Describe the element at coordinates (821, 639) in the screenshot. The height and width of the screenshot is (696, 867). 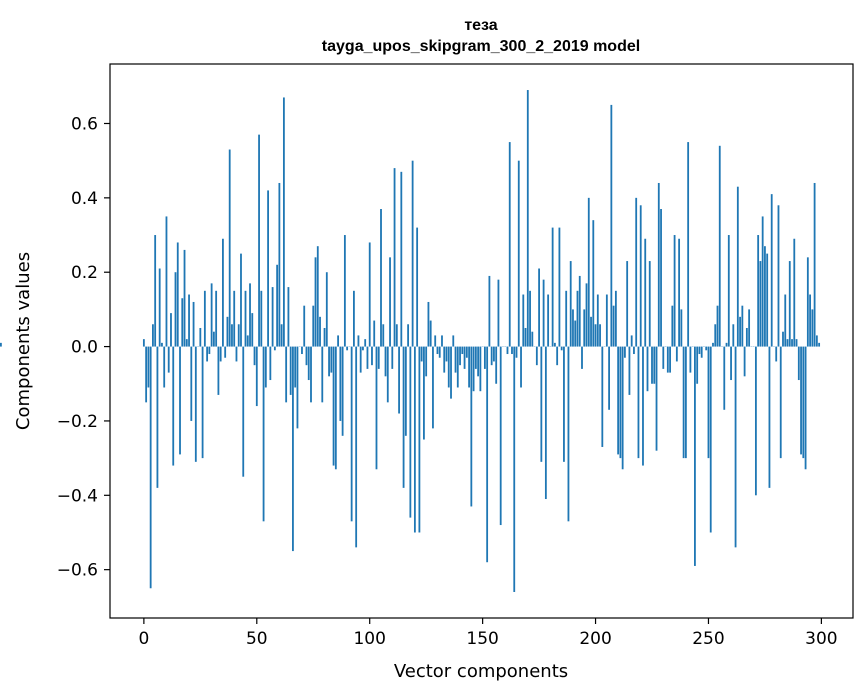
I see `x-tick-label-300: 300` at that location.